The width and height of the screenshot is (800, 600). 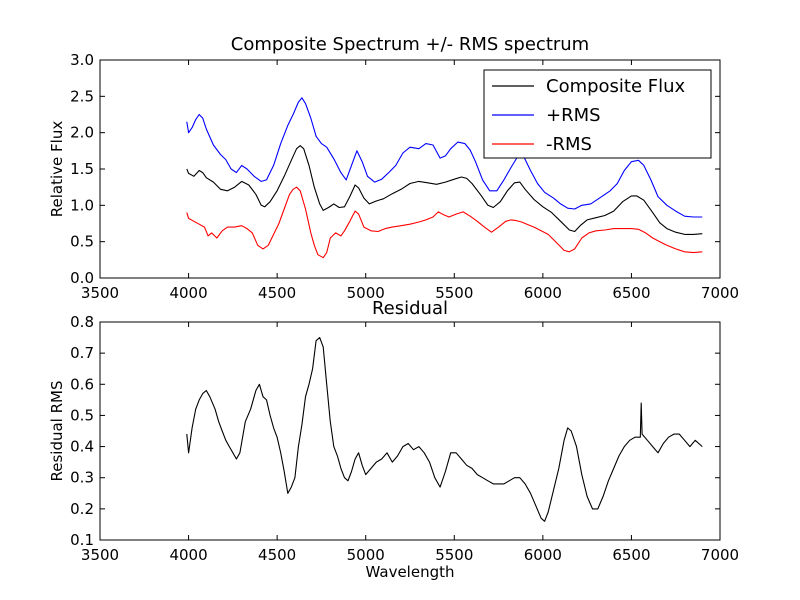 I want to click on y-tick-label: 2.5, so click(x=82, y=96).